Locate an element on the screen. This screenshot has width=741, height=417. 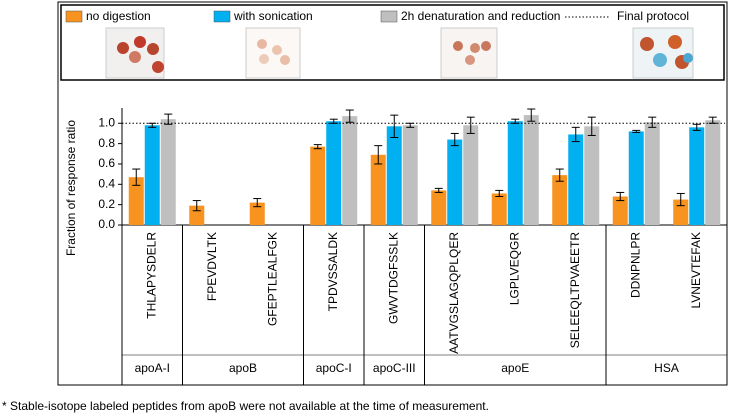
y-axis-label: Fraction of response ratio is located at coordinates (71, 188).